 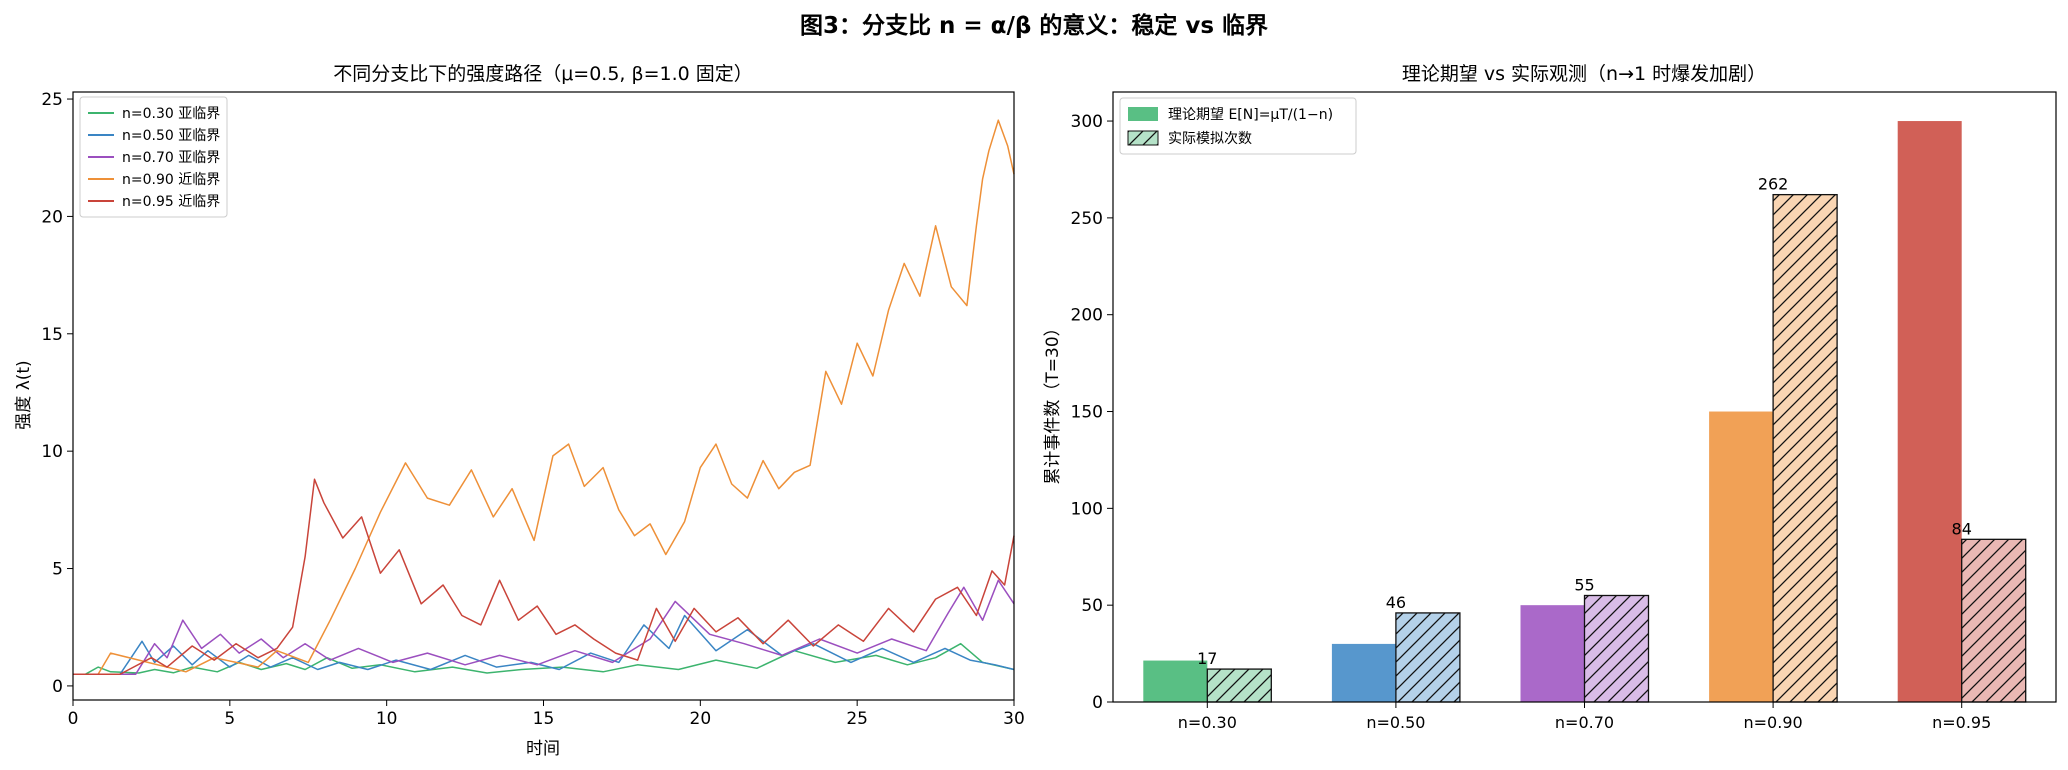 What do you see at coordinates (1053, 401) in the screenshot?
I see `right-y-axis-label: 累计事件数（T=30）` at bounding box center [1053, 401].